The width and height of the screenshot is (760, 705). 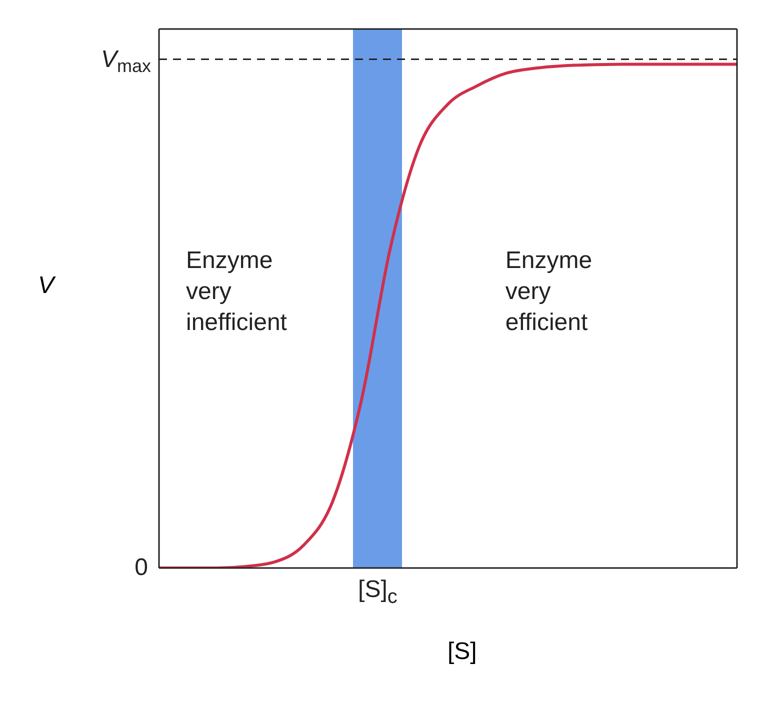 What do you see at coordinates (462, 652) in the screenshot?
I see `x-axis-title: [S]` at bounding box center [462, 652].